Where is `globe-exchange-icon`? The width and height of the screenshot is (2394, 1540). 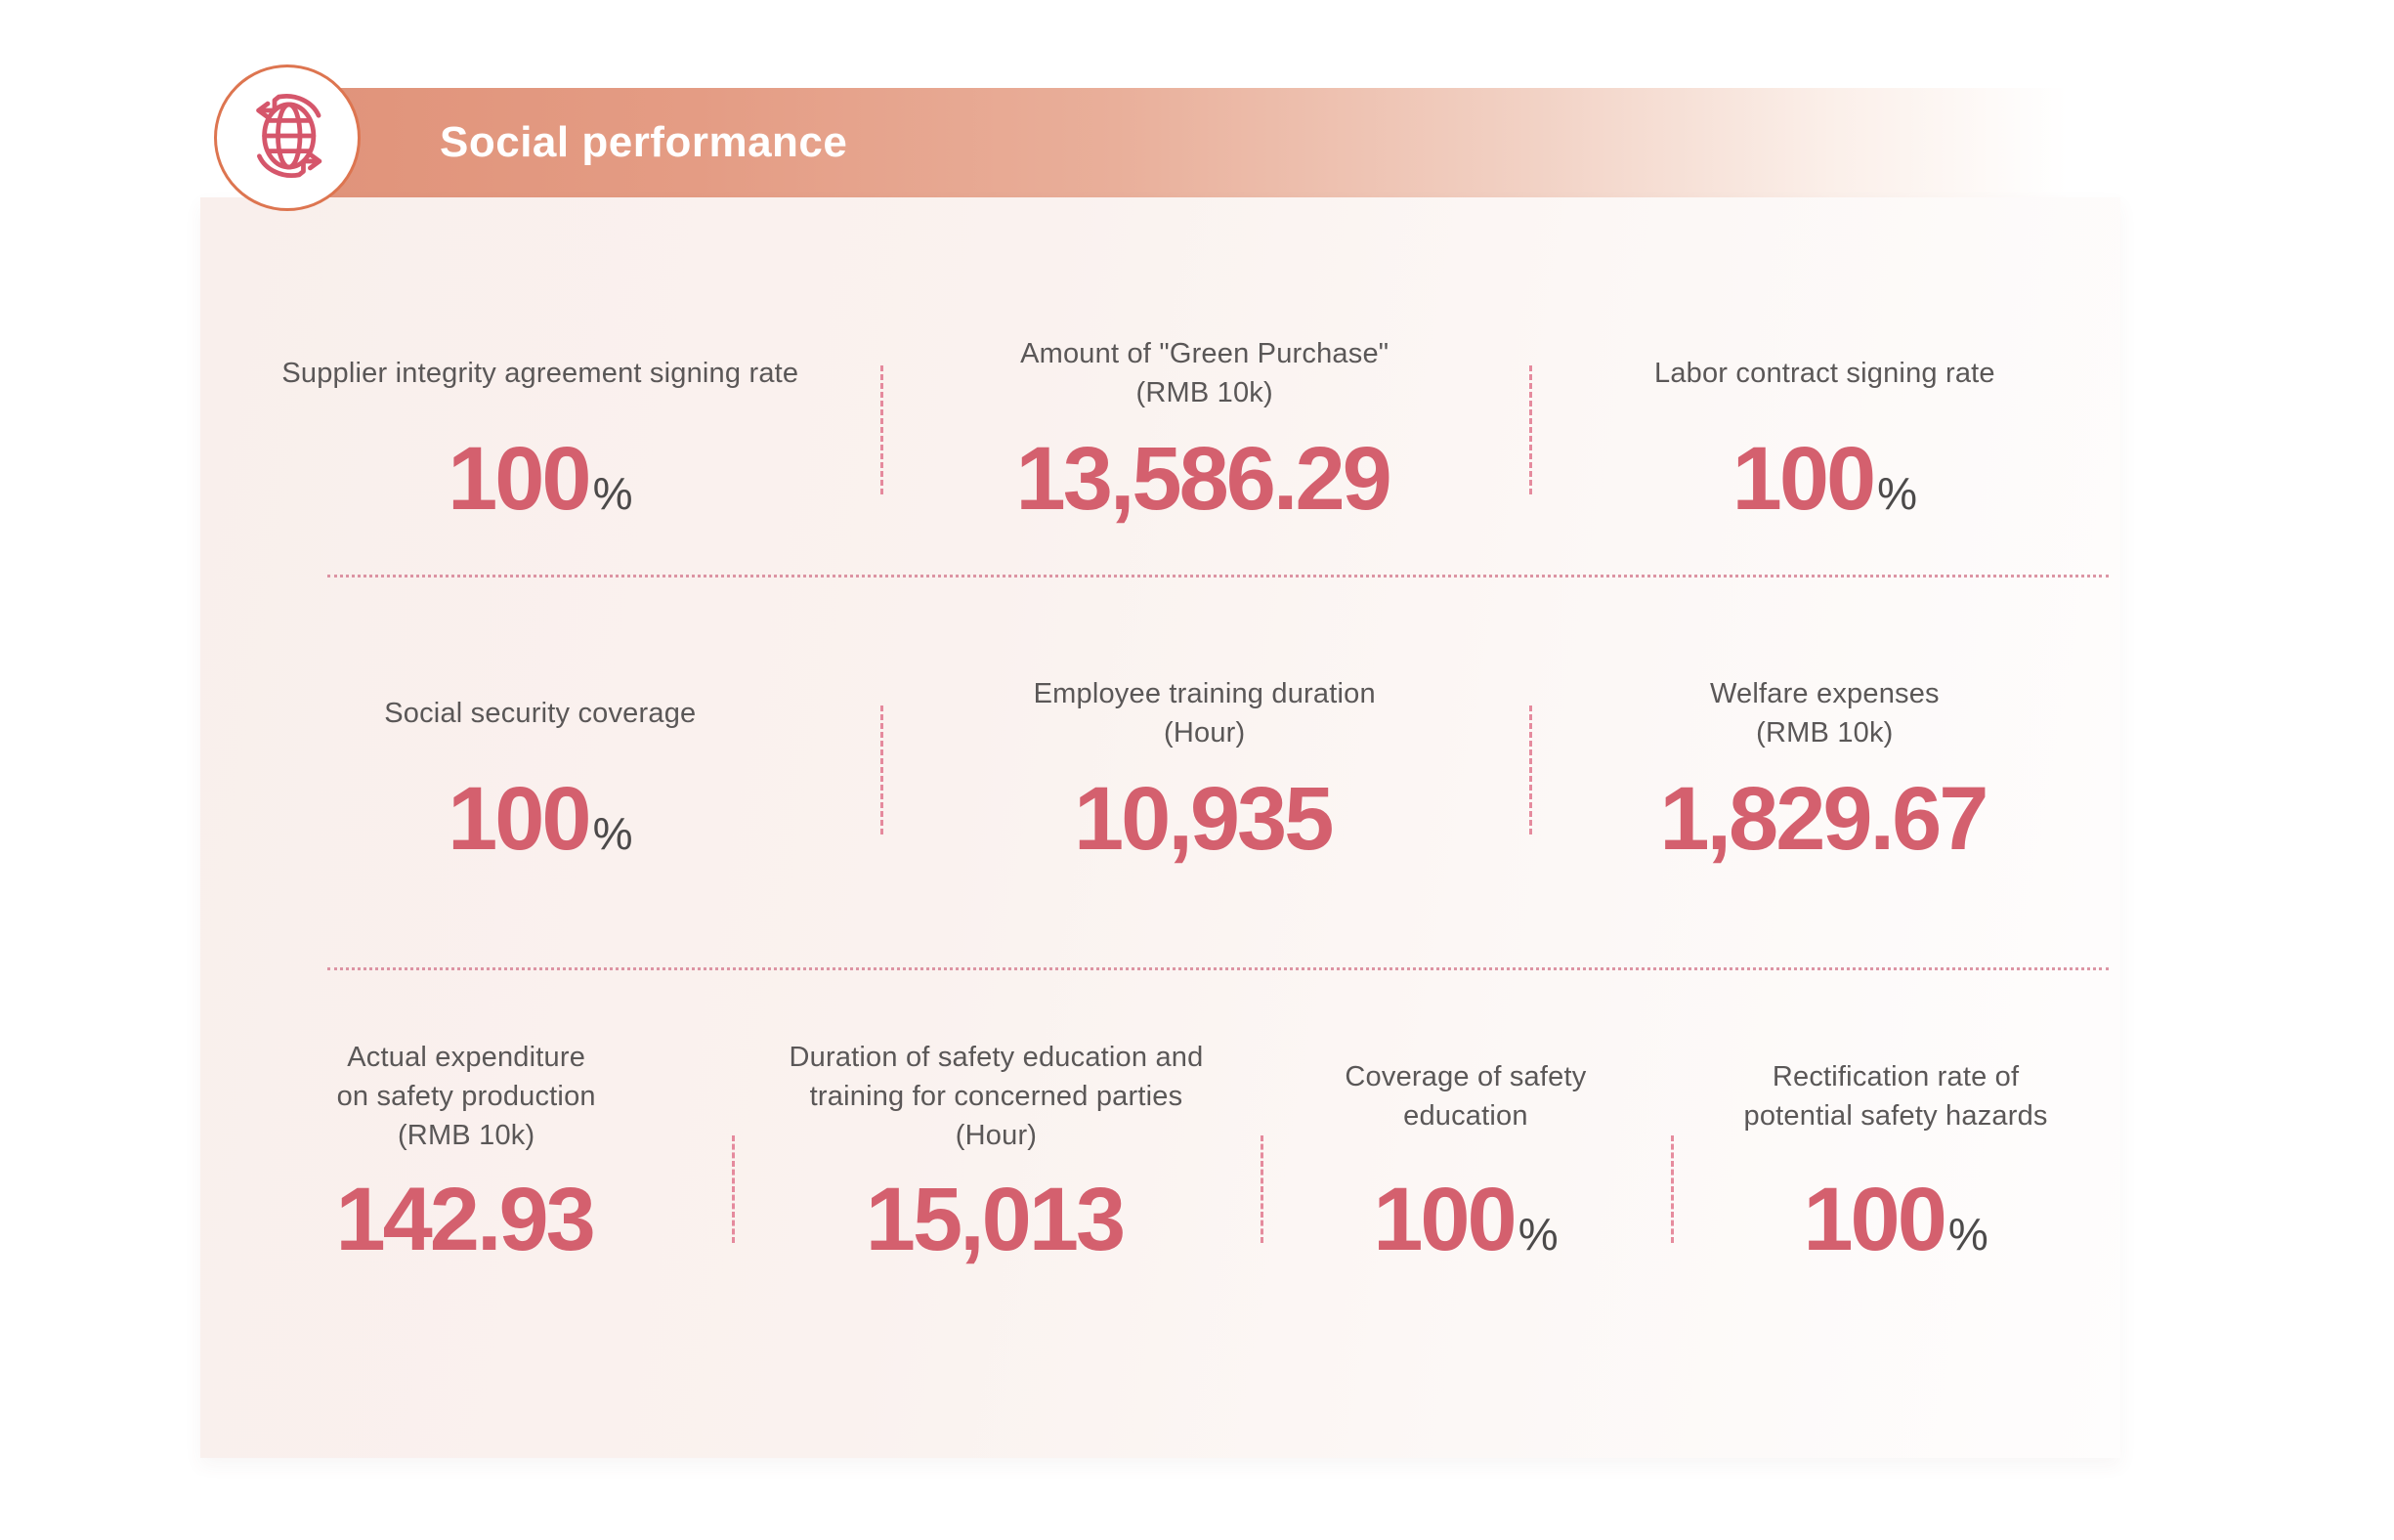 globe-exchange-icon is located at coordinates (287, 138).